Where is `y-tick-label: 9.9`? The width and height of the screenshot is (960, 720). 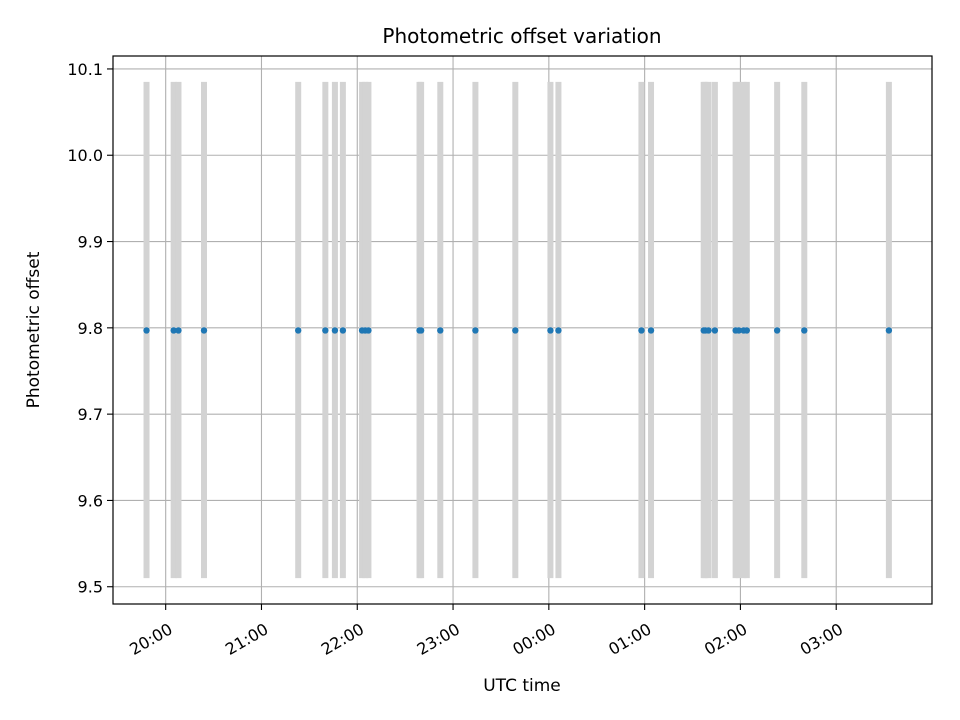
y-tick-label: 9.9 is located at coordinates (90, 242).